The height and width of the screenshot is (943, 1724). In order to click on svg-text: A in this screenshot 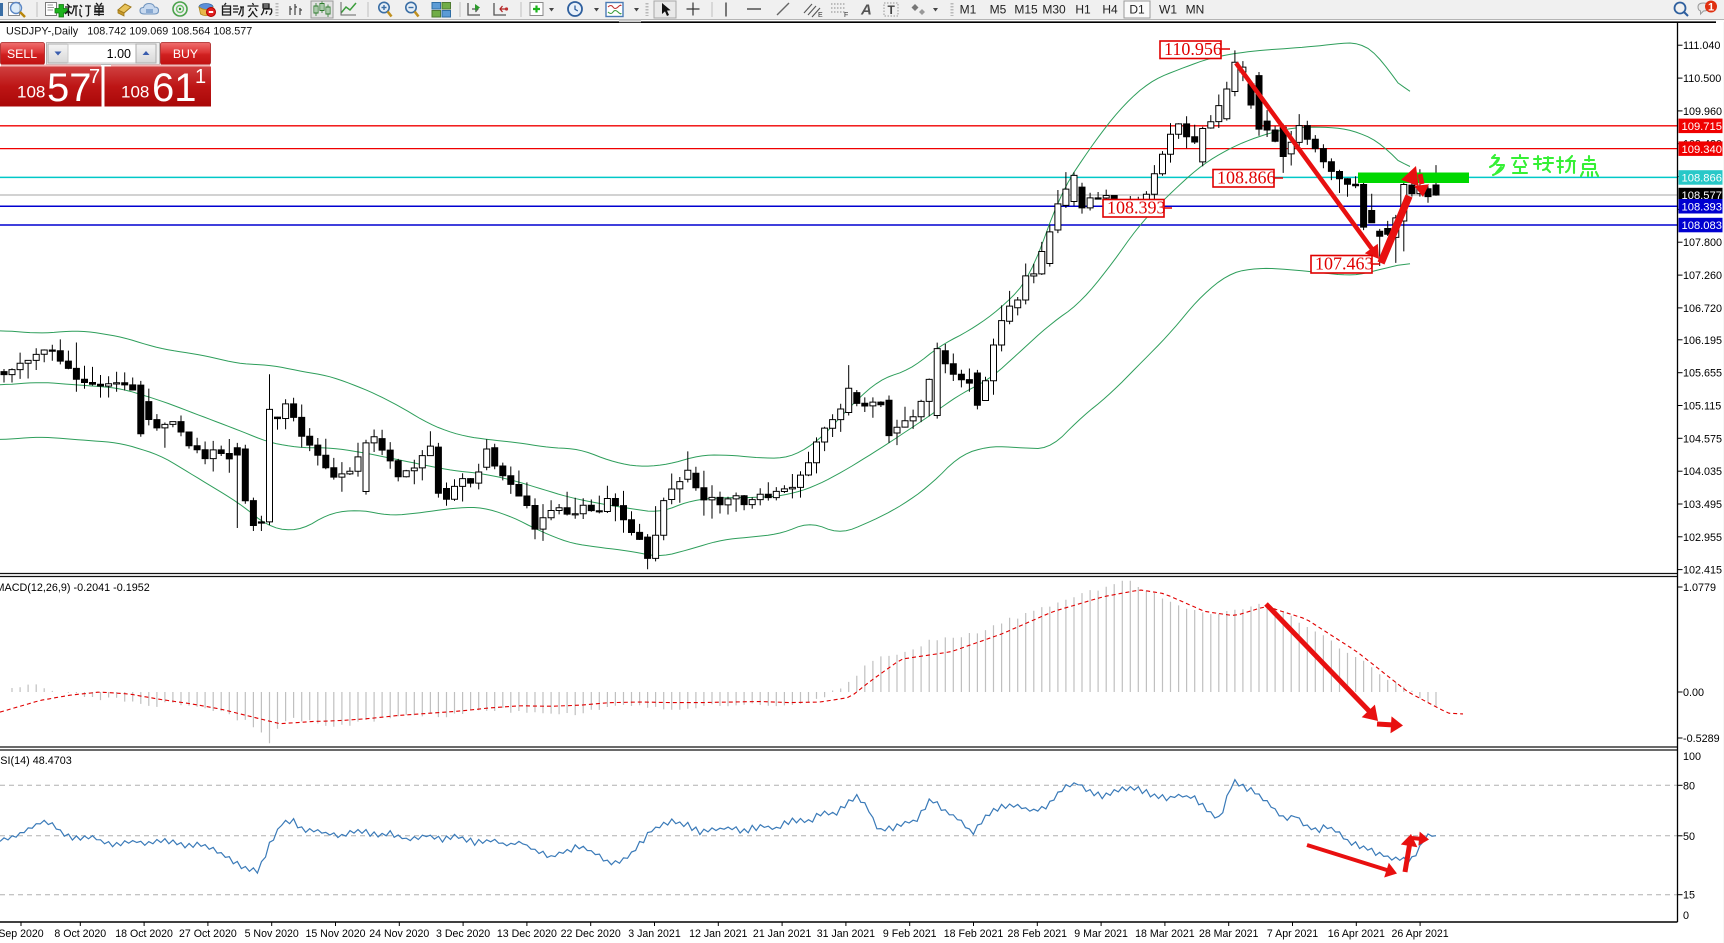, I will do `click(866, 10)`.